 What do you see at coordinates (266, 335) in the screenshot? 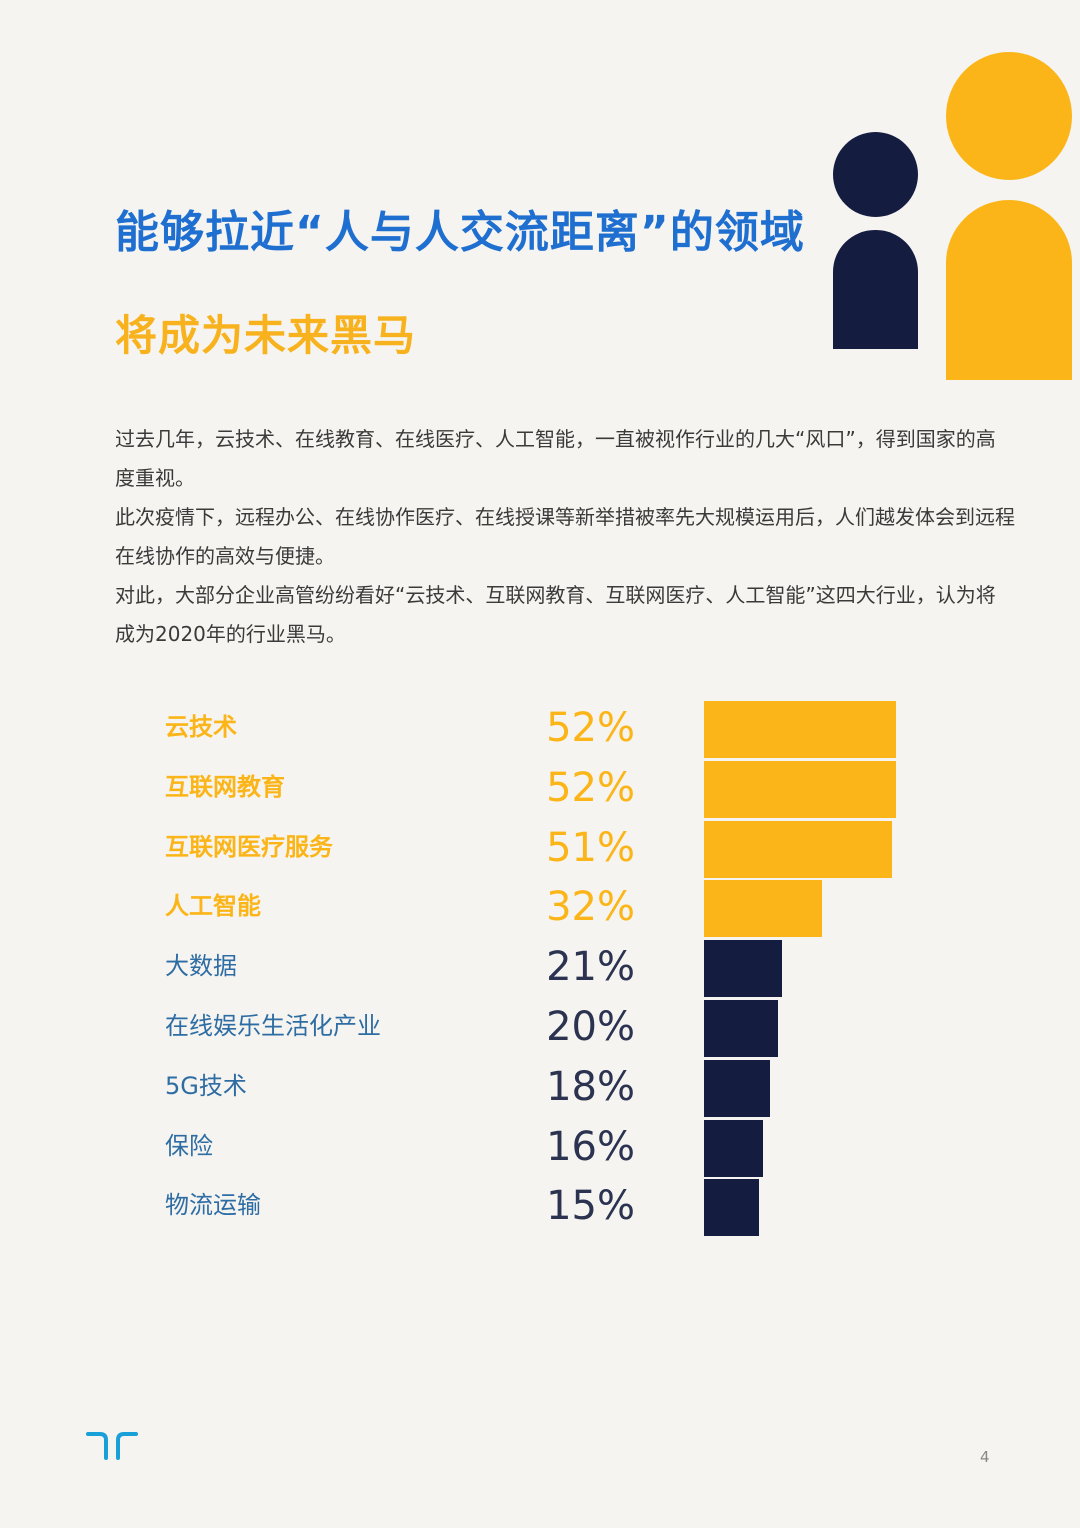
I see `page-subtitle: 将成为未来黑马` at bounding box center [266, 335].